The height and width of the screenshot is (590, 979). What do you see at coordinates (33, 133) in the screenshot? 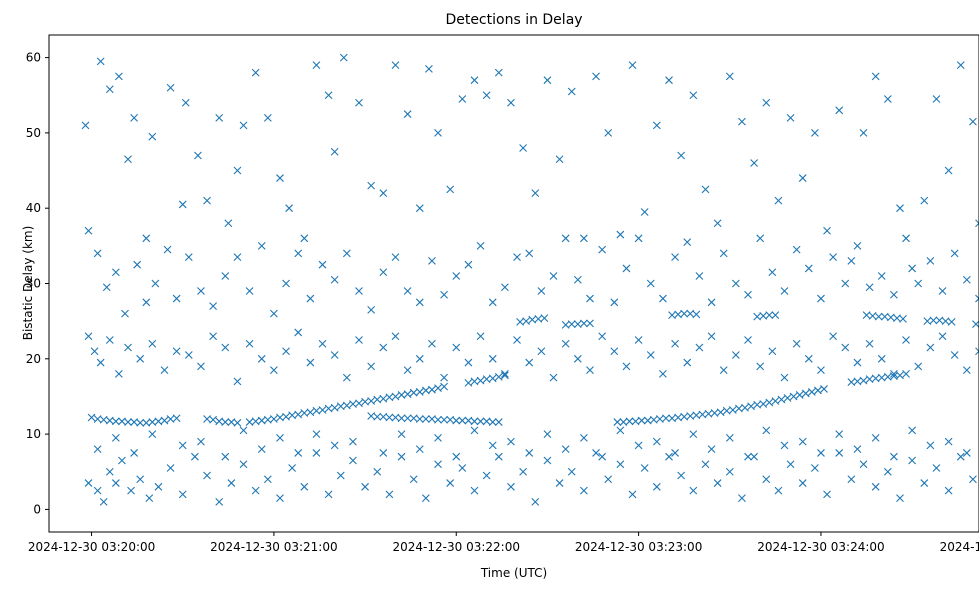
I see `y-tick-label: 50` at bounding box center [33, 133].